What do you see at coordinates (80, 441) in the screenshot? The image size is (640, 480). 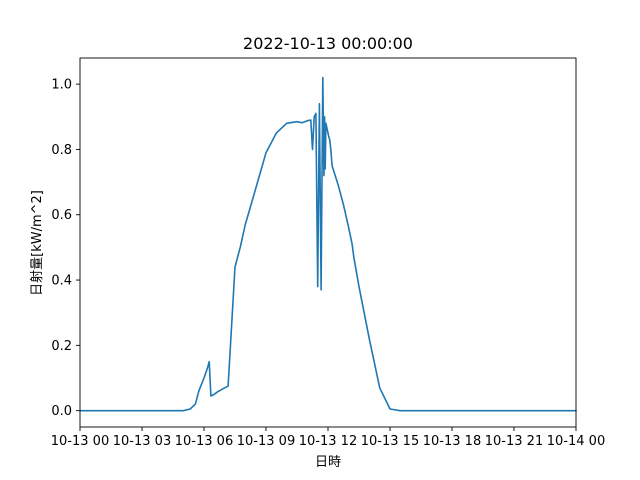 I see `x-tick-label: 10-13 00` at bounding box center [80, 441].